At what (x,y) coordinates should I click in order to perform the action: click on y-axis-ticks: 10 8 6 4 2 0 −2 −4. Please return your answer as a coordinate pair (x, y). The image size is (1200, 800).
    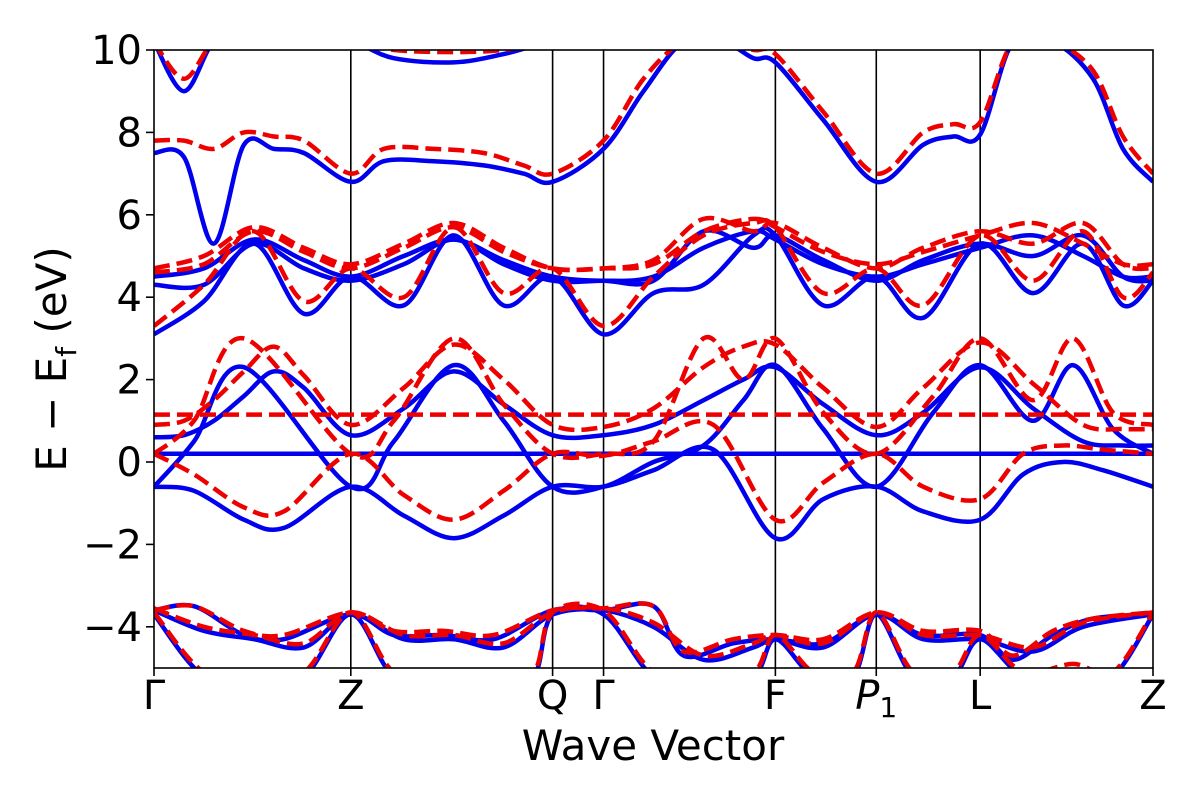
    Looking at the image, I should click on (118, 339).